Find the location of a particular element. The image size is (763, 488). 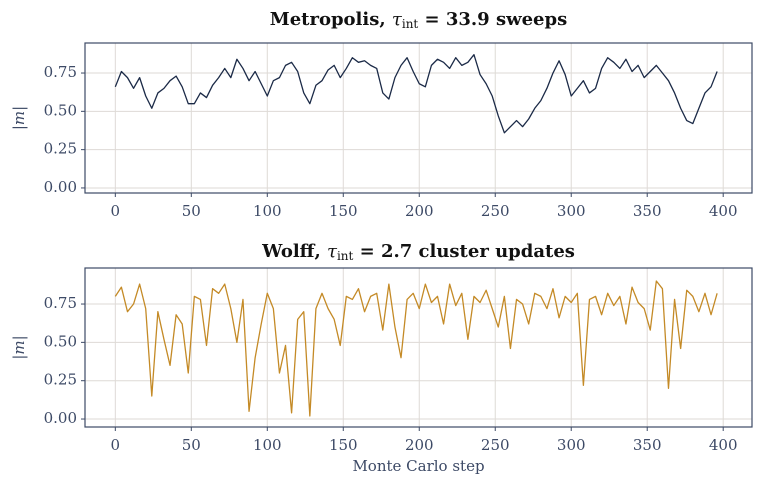

chart-title: Wolff, τint = 2.7 cluster updates is located at coordinates (418, 252).